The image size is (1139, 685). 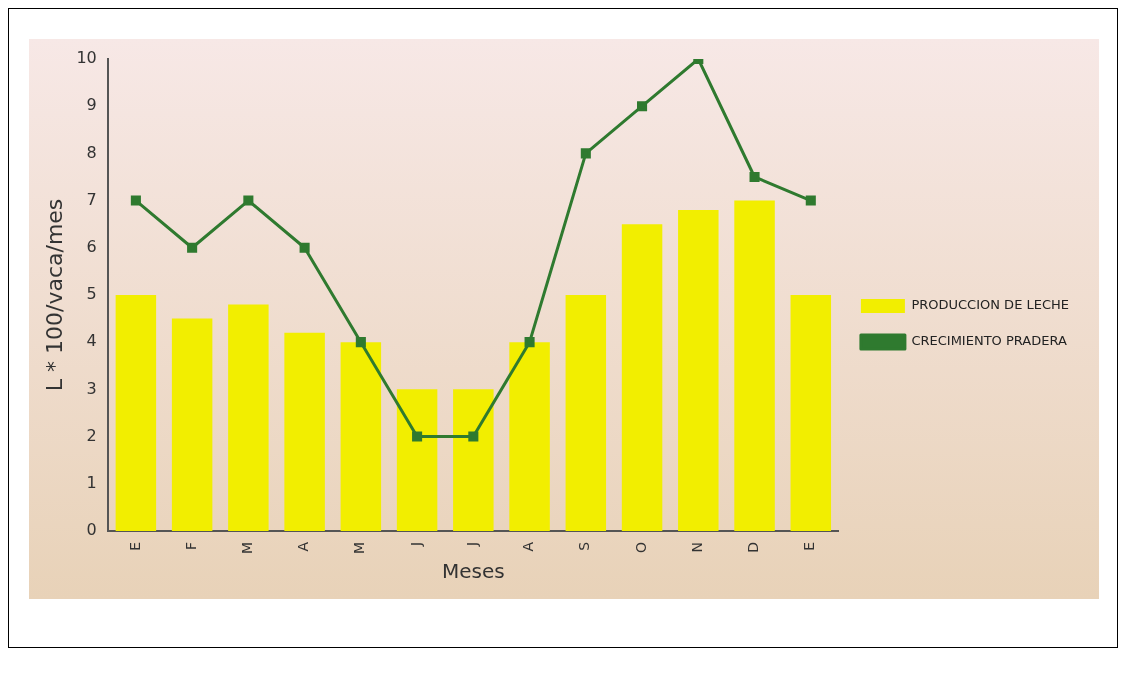 What do you see at coordinates (86, 58) in the screenshot?
I see `y-tick-label: 10` at bounding box center [86, 58].